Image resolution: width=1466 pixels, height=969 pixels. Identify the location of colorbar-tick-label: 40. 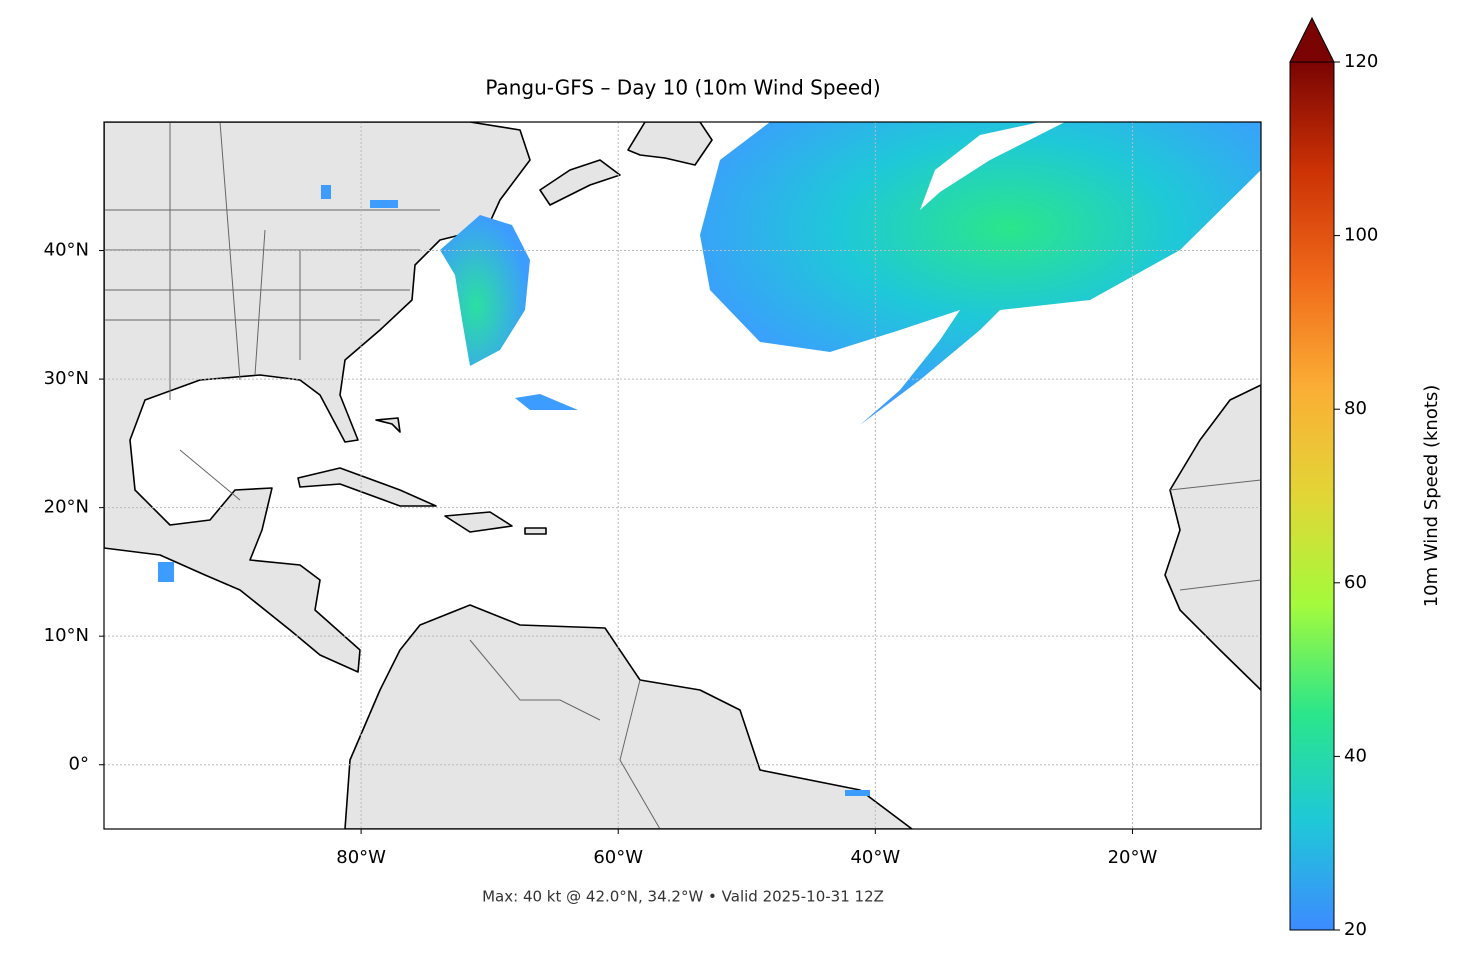
(1355, 755).